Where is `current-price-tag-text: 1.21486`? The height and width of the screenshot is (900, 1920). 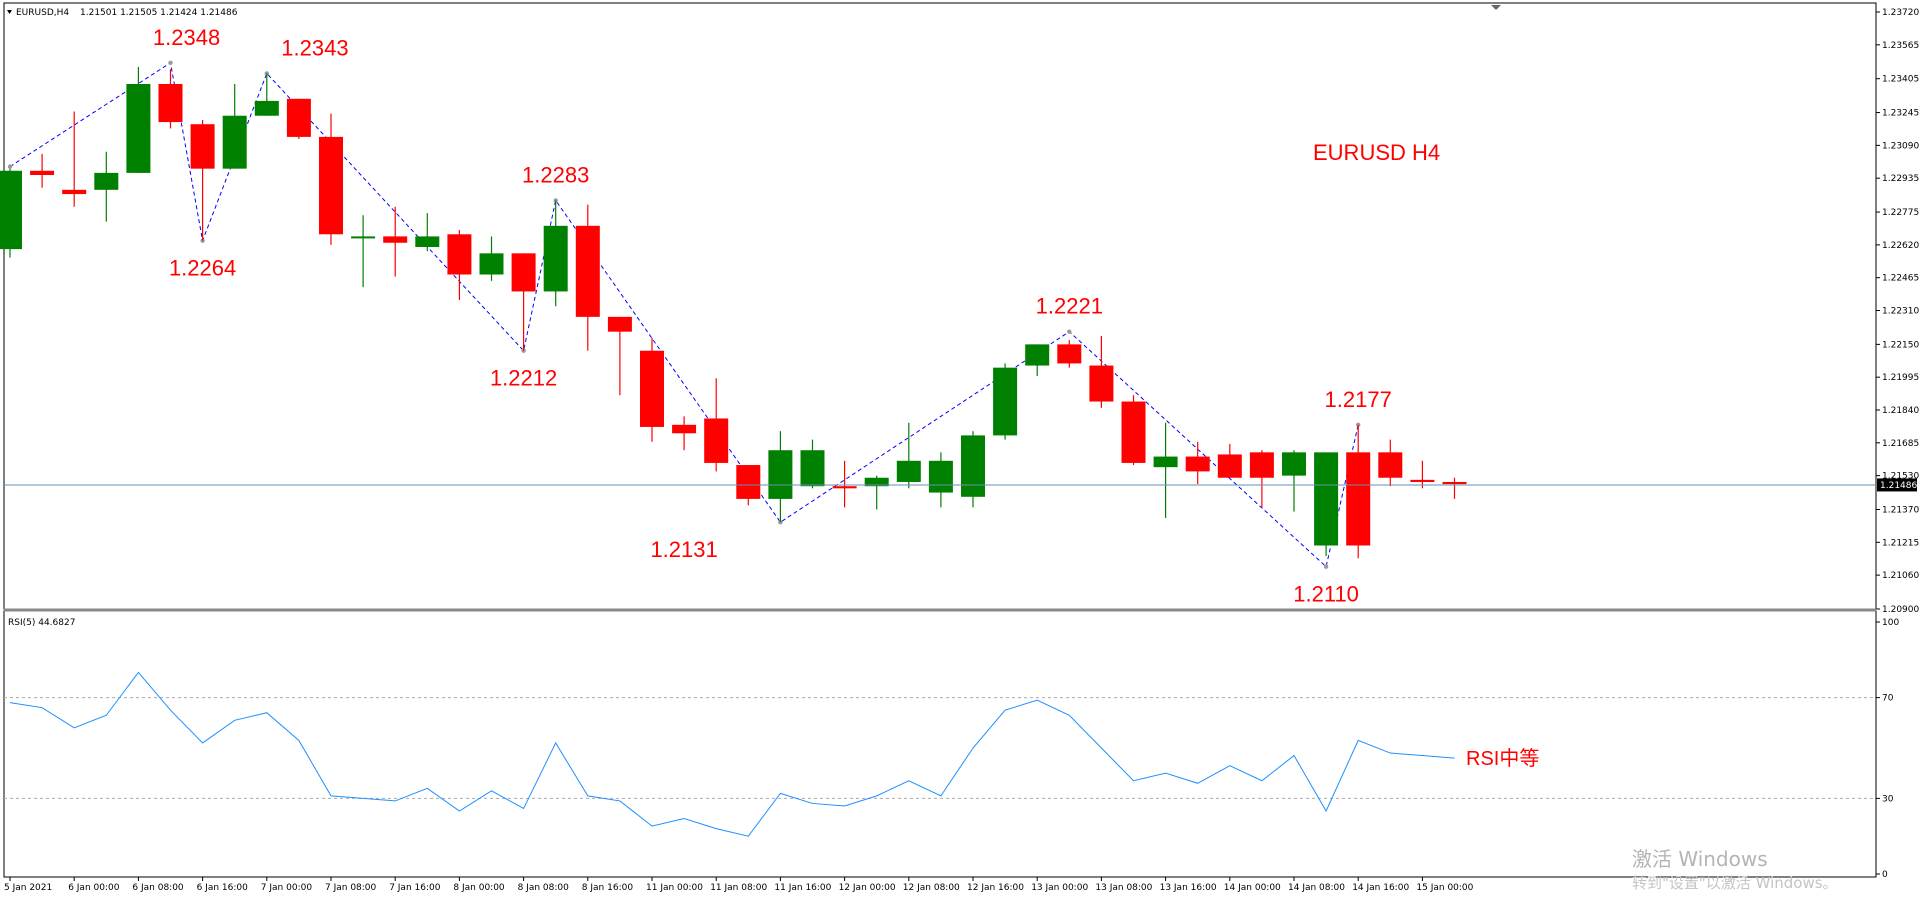 current-price-tag-text: 1.21486 is located at coordinates (1898, 486).